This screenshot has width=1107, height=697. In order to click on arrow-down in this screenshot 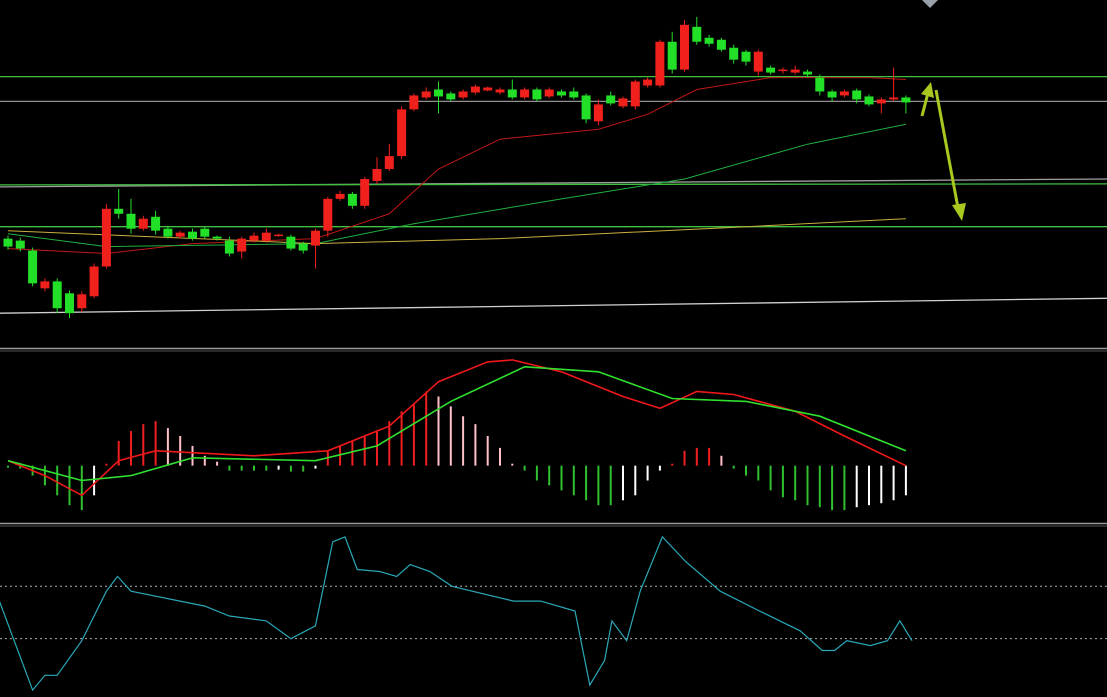, I will do `click(947, 149)`.